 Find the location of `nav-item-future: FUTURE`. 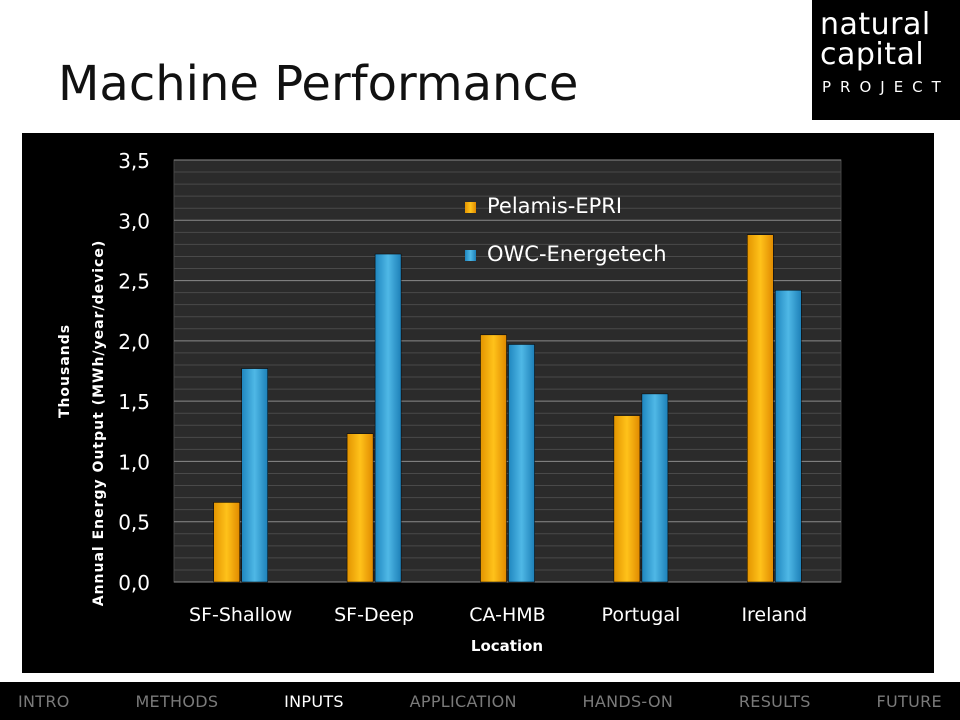

nav-item-future: FUTURE is located at coordinates (909, 701).